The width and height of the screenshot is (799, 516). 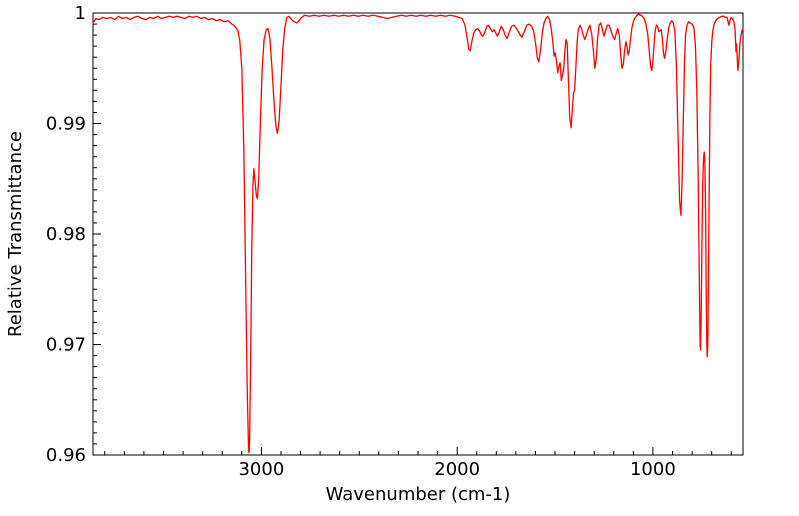 I want to click on x-tick-label: 1000, so click(x=653, y=469).